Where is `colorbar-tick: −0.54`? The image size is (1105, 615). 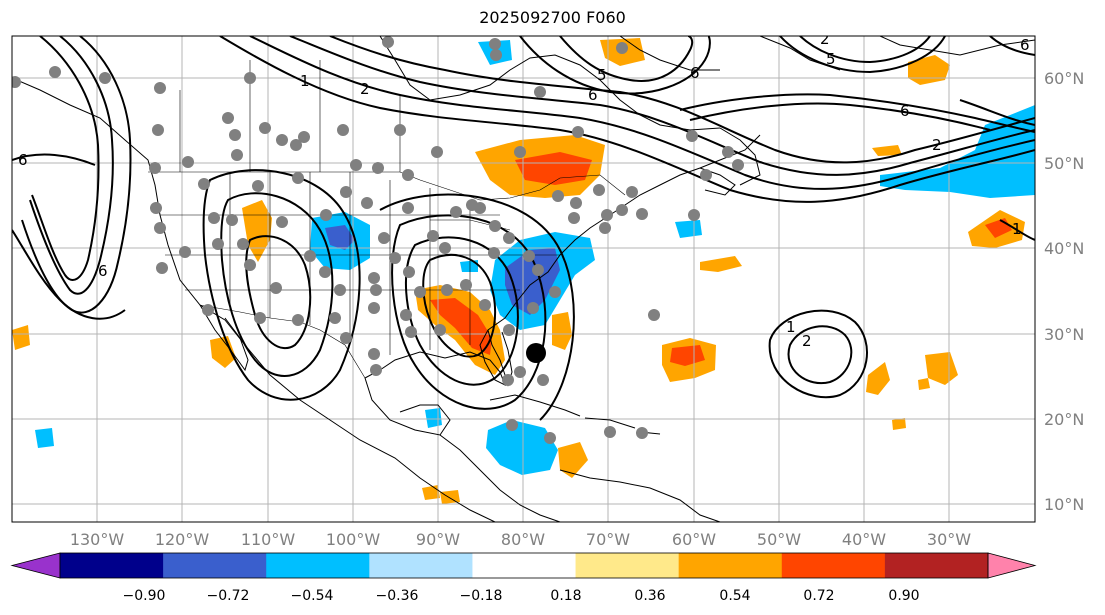
colorbar-tick: −0.54 is located at coordinates (312, 596).